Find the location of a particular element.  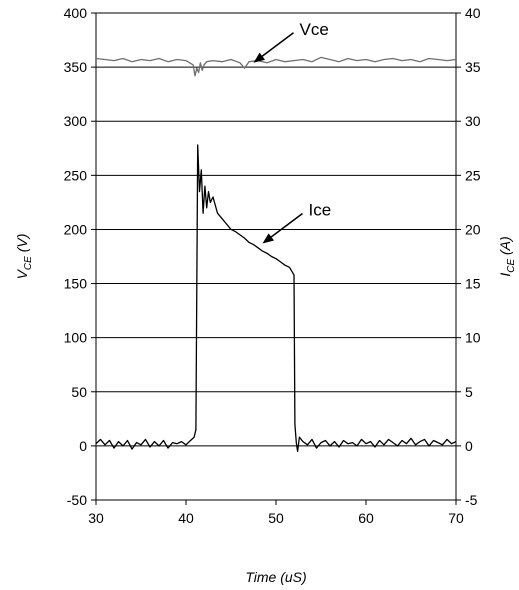

y-axis-title-left-main: V is located at coordinates (22, 273).